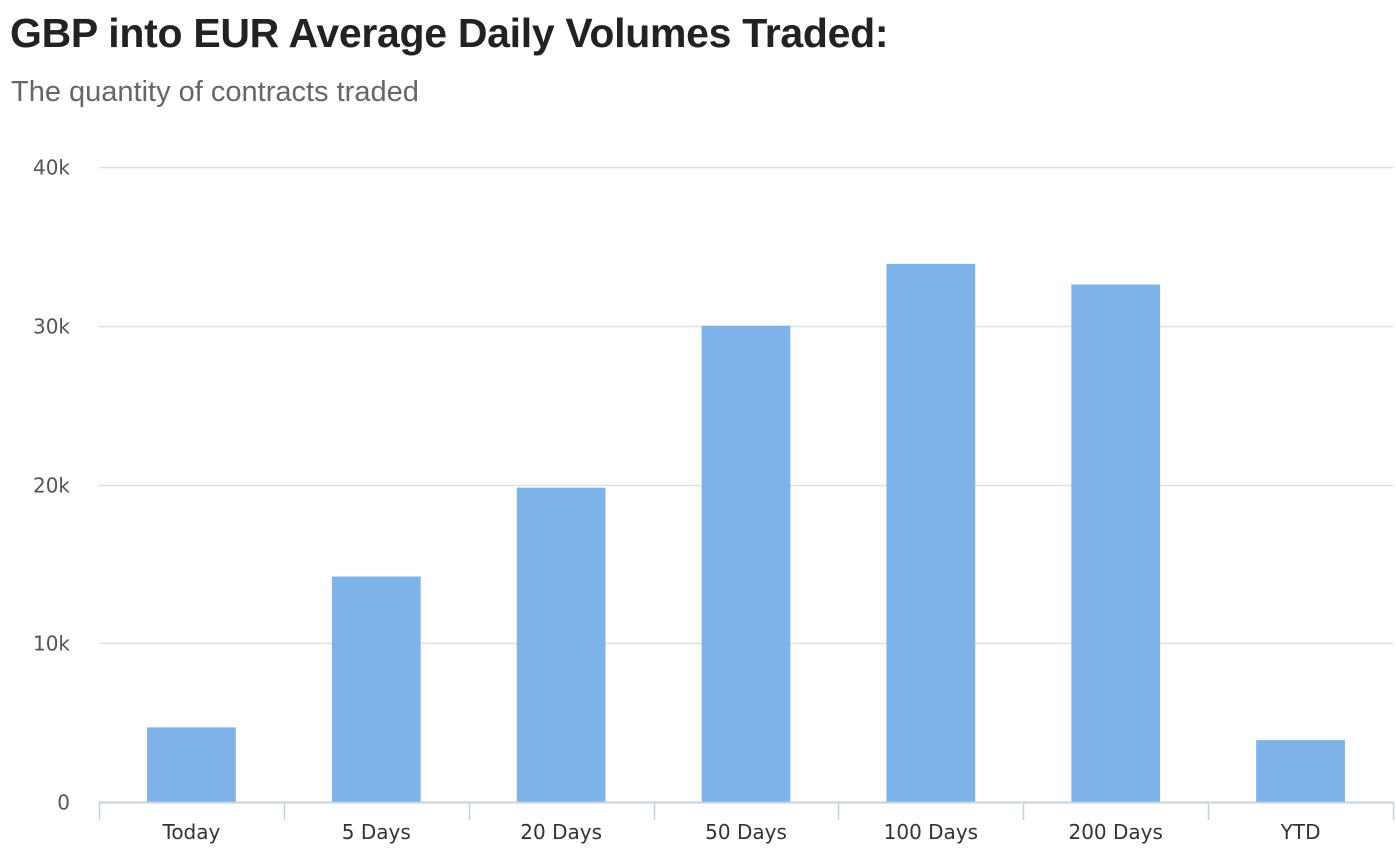 This screenshot has height=864, width=1396. I want to click on y-tick-label: 0, so click(63, 803).